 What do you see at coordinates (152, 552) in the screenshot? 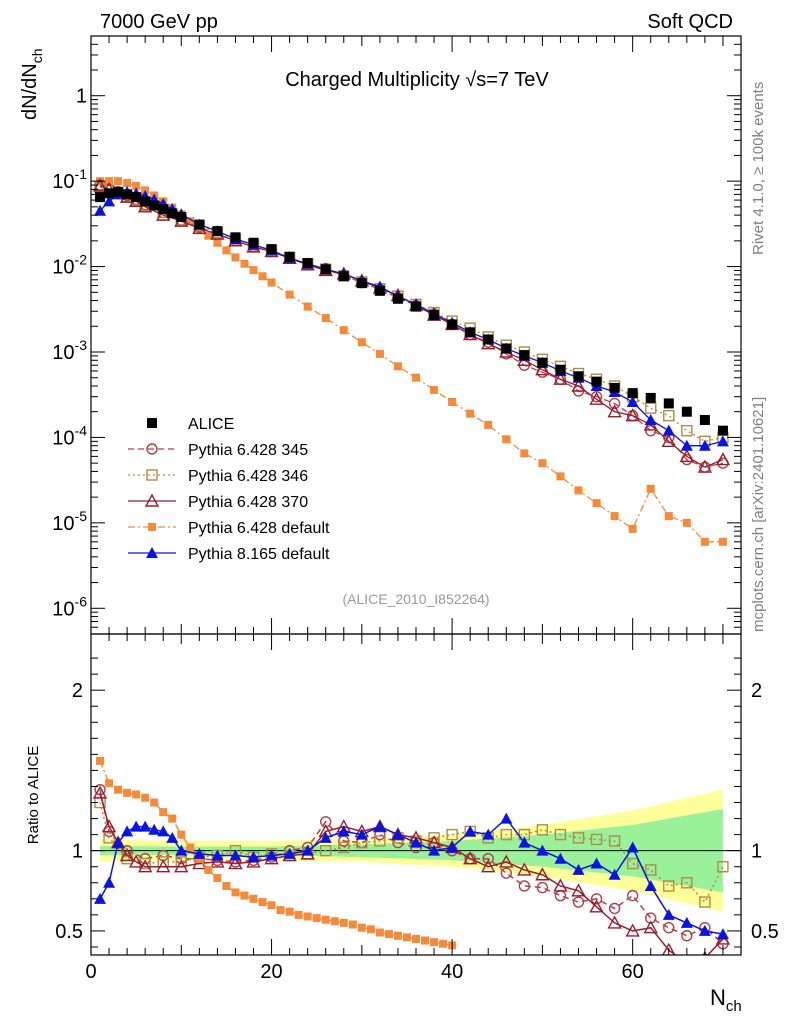
I see `legend-marker-pythia-8-165-default` at bounding box center [152, 552].